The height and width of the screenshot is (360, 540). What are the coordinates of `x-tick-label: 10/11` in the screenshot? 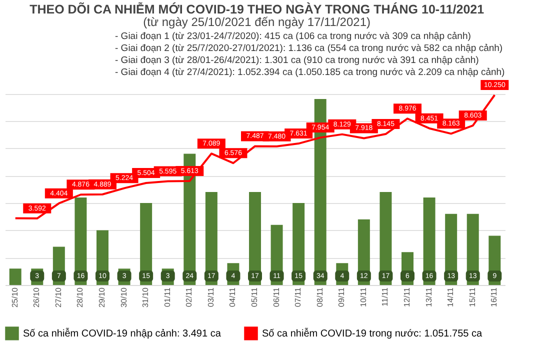 It's located at (363, 296).